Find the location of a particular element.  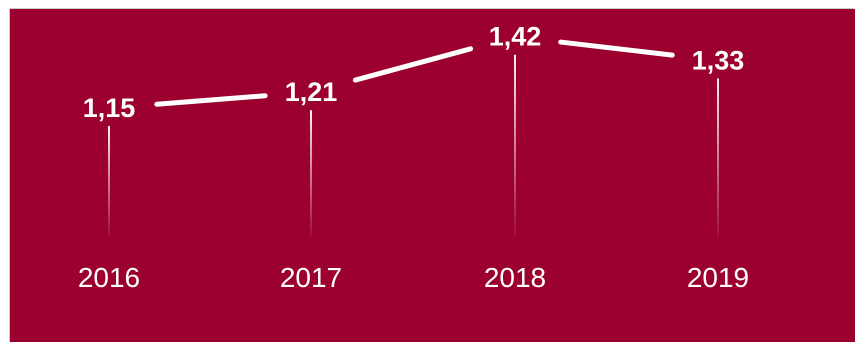

x-tick-label-2018: 2018 is located at coordinates (515, 277).